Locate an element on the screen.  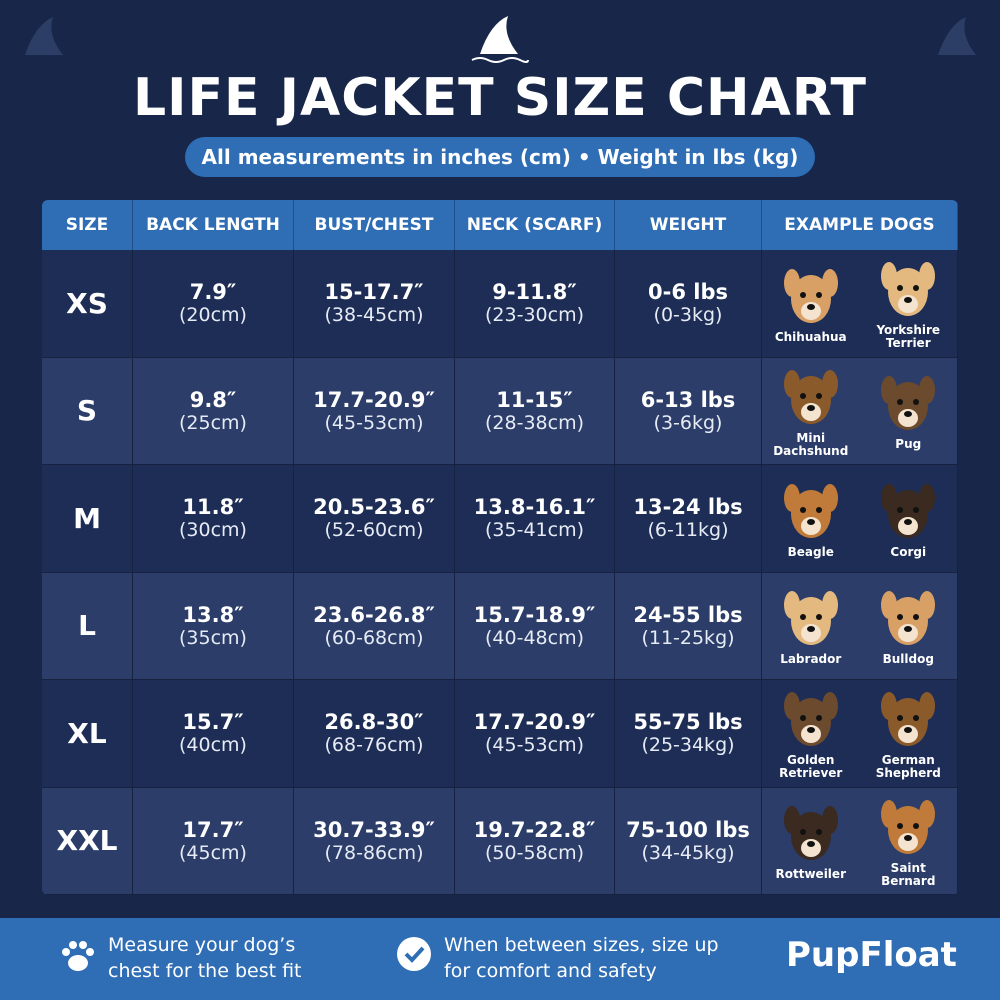
value-cell: 26.8-30″ (68-76cm) is located at coordinates (374, 734).